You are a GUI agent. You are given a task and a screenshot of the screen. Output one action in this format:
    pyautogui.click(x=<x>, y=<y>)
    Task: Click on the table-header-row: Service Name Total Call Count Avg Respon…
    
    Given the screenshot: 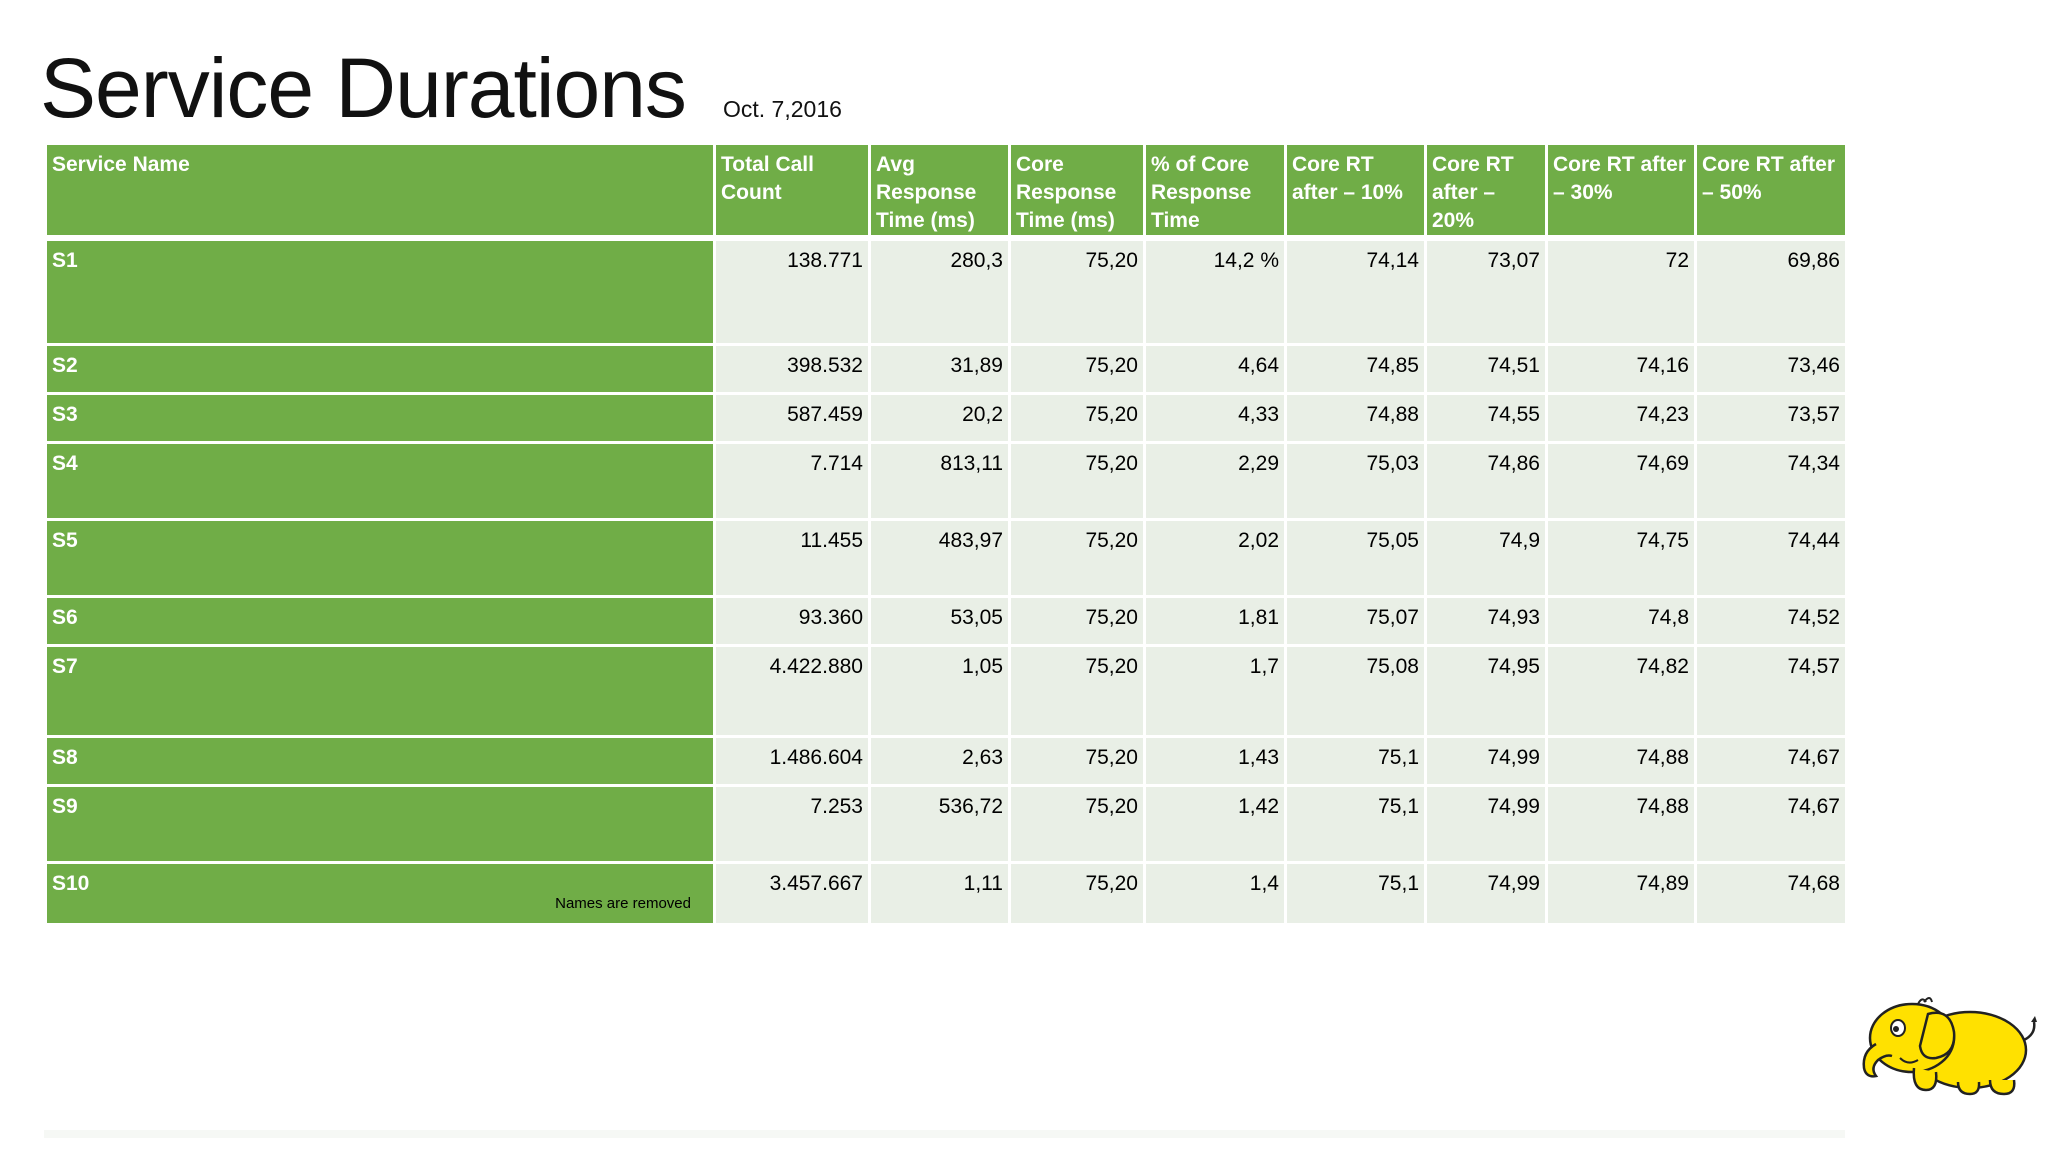 What is the action you would take?
    pyautogui.click(x=946, y=191)
    